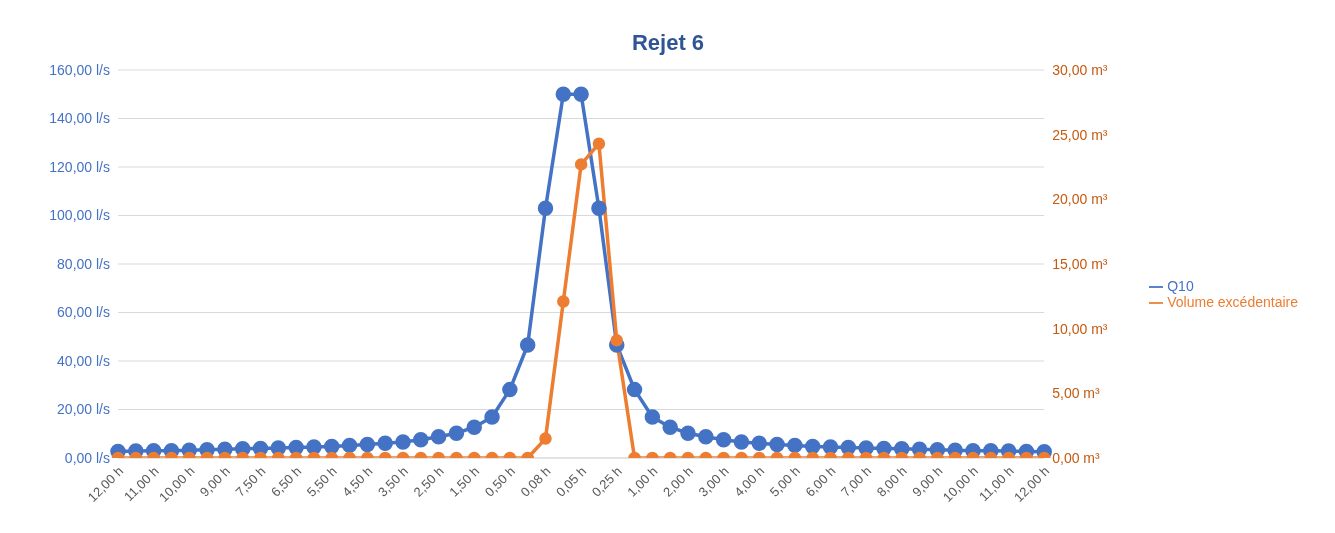  I want to click on x-tick-label: 0,08 h, so click(535, 481).